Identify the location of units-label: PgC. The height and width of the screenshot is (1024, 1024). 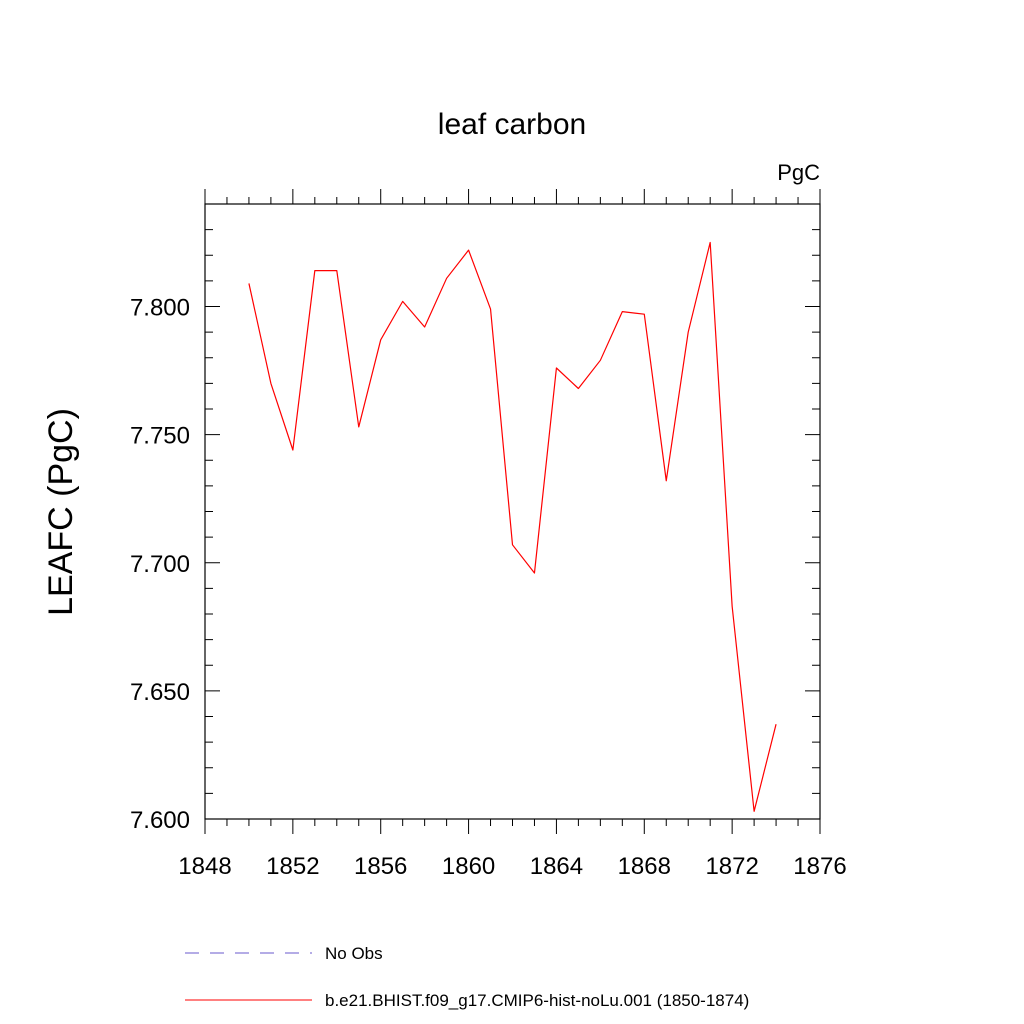
(798, 172).